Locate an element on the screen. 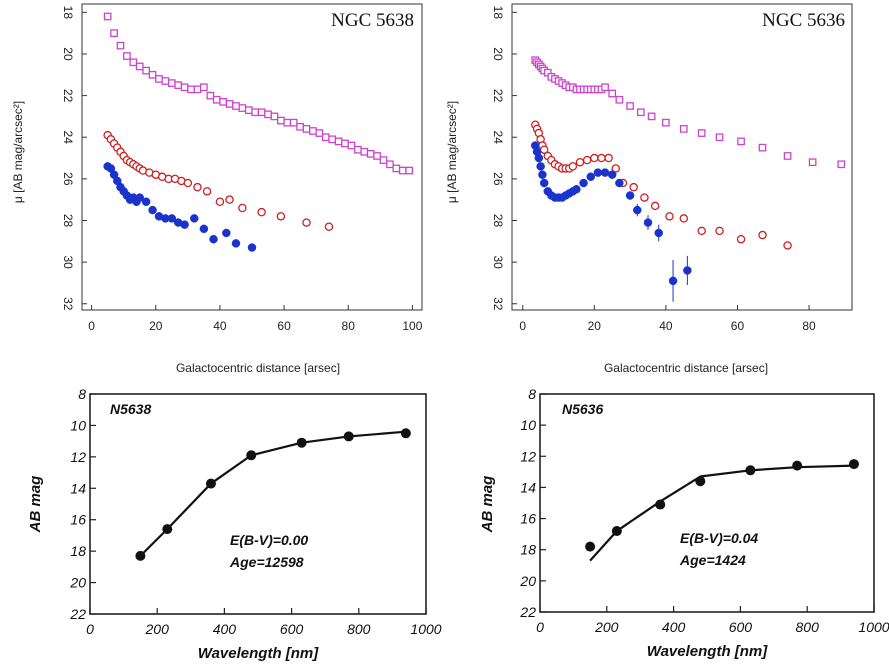 This screenshot has height=669, width=889. annotation-age: Age=12598 is located at coordinates (266, 562).